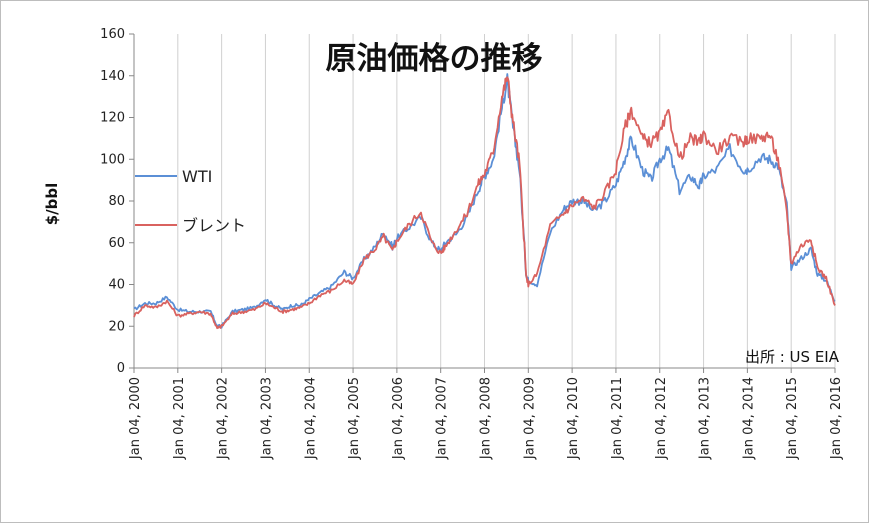 Image resolution: width=869 pixels, height=524 pixels. I want to click on y-tick-label: 40, so click(116, 285).